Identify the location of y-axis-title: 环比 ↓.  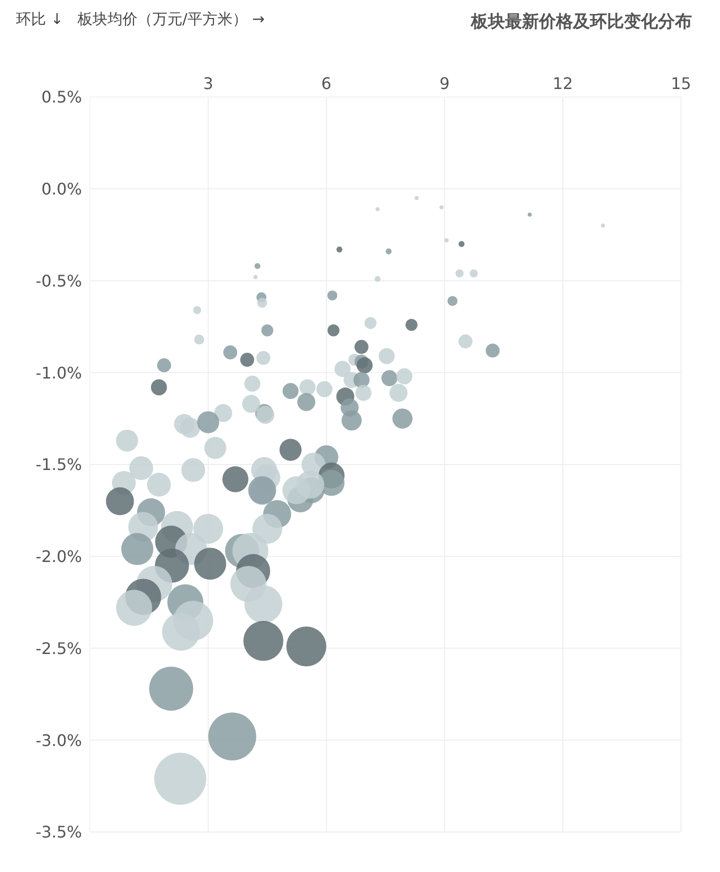
(40, 19).